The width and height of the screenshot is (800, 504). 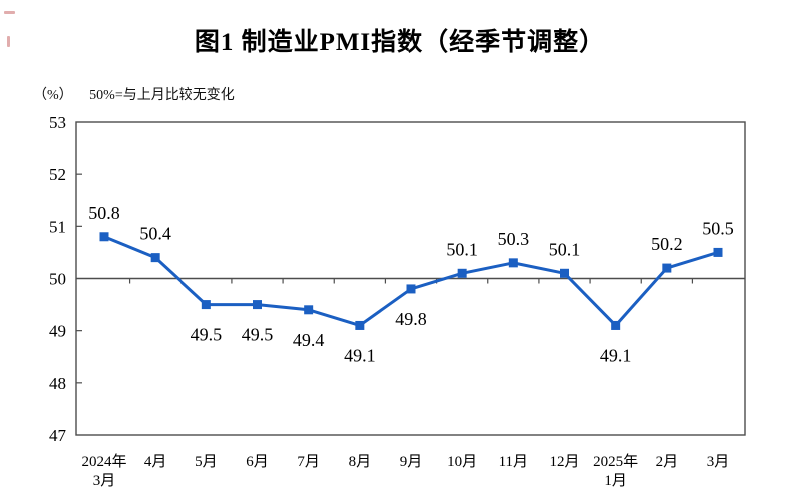 What do you see at coordinates (57, 174) in the screenshot?
I see `y-axis-label: 52` at bounding box center [57, 174].